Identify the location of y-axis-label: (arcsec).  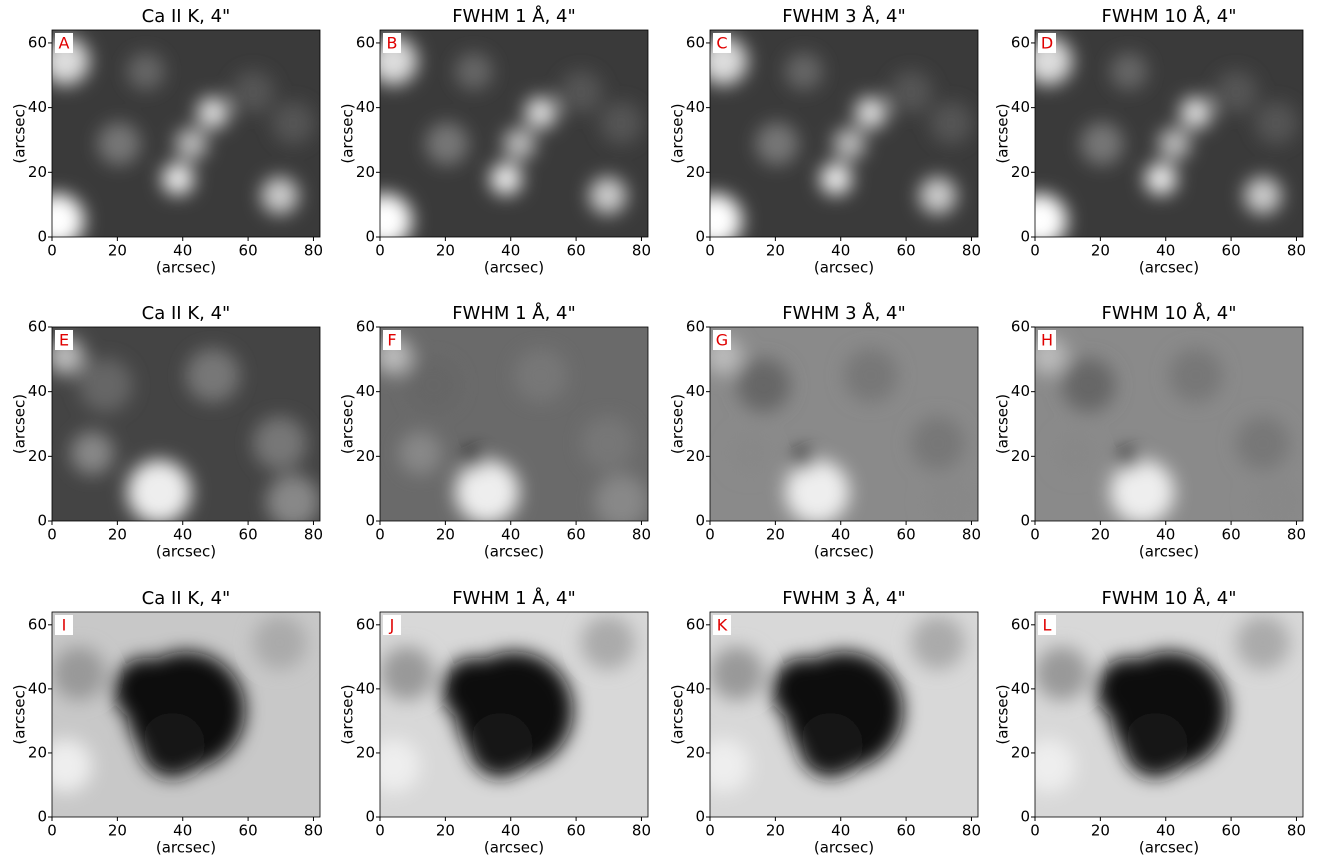
(20, 424).